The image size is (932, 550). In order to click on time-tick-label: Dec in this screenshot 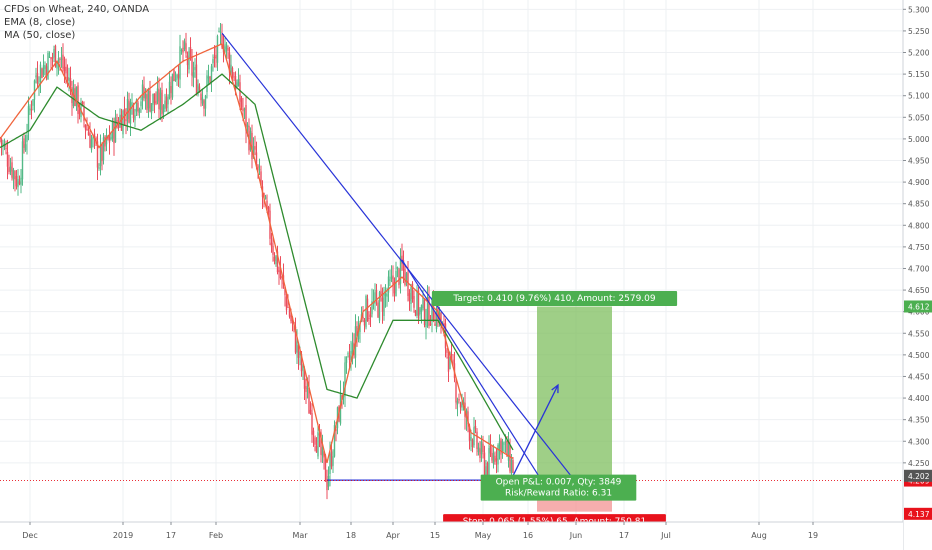, I will do `click(29, 535)`.